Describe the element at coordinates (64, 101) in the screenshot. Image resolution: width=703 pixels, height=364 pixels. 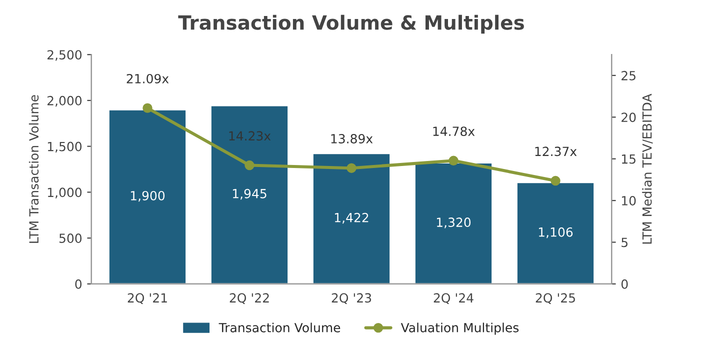
I see `y-tick-label: 2,000` at that location.